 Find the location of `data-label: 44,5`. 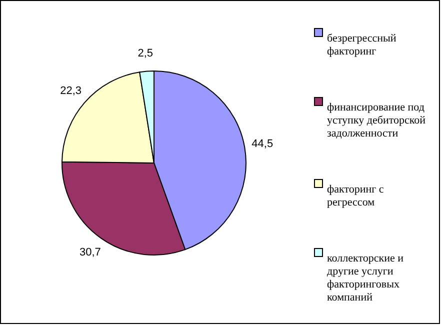

data-label: 44,5 is located at coordinates (263, 144).